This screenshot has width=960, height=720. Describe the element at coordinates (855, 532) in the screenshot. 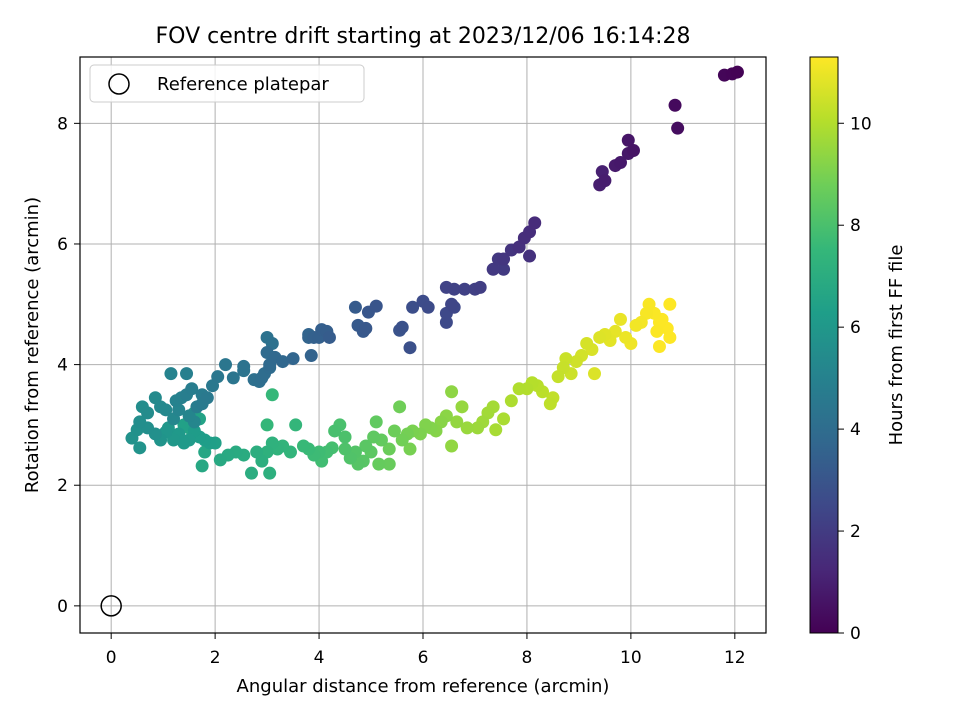

I see `colorbar-tick-label: 2` at that location.